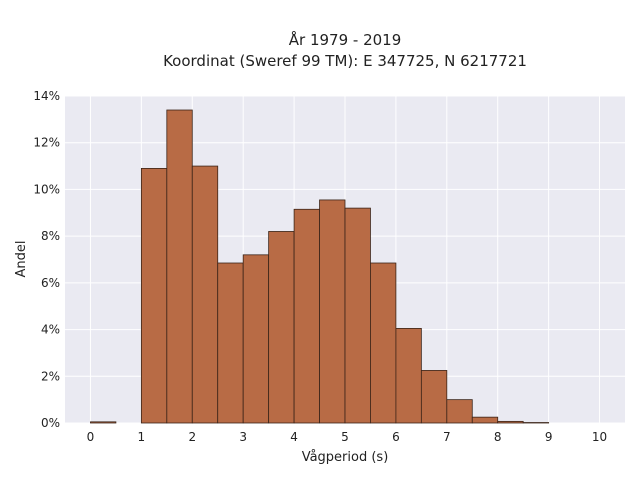 Image resolution: width=640 pixels, height=480 pixels. What do you see at coordinates (345, 437) in the screenshot?
I see `x-tick-label: 5` at bounding box center [345, 437].